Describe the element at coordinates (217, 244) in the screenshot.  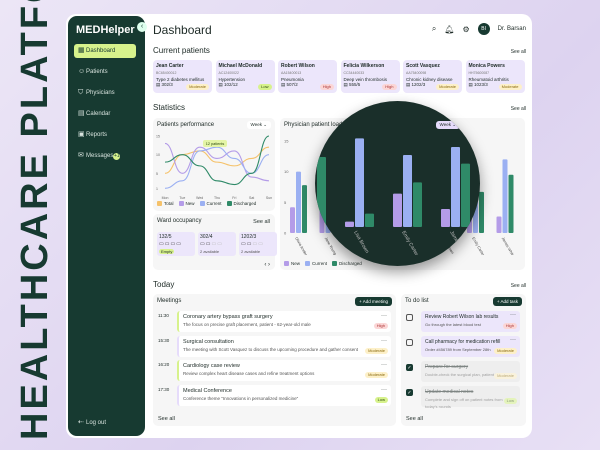
I see `ward-card: 302/4 ▭▭▭▭ 2 available` at that location.